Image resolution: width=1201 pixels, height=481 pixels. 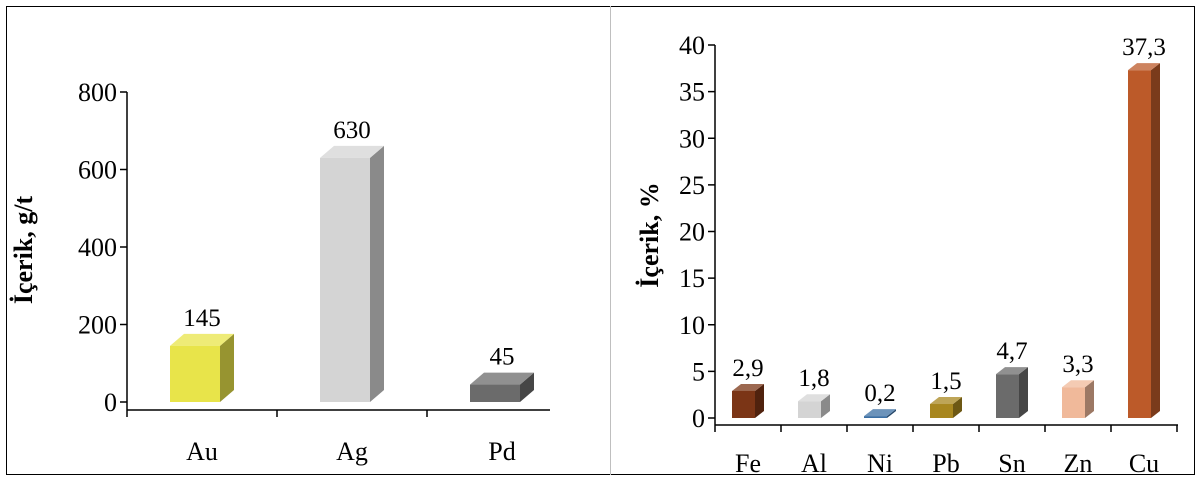 What do you see at coordinates (945, 463) in the screenshot?
I see `x-tick-label-pb: Pb` at bounding box center [945, 463].